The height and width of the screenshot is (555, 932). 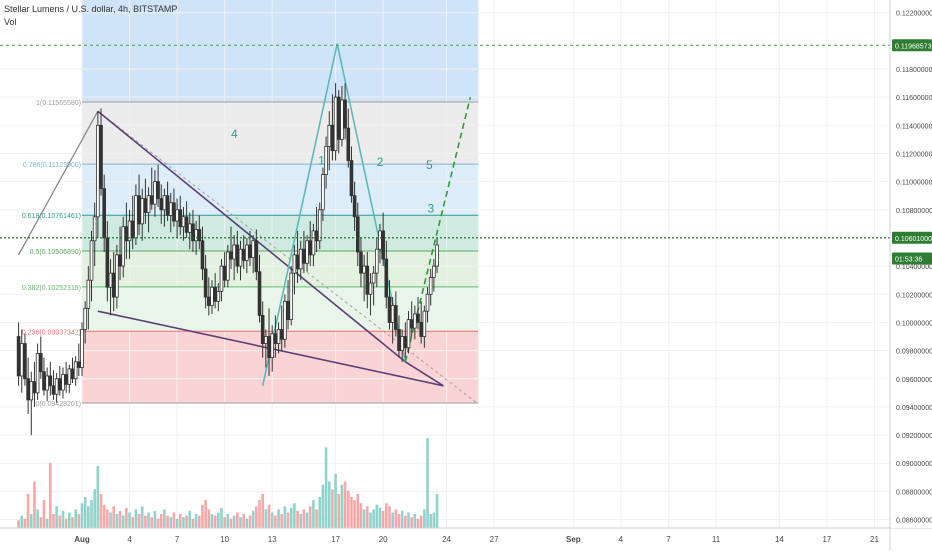 I want to click on wave-label: 4, so click(x=234, y=134).